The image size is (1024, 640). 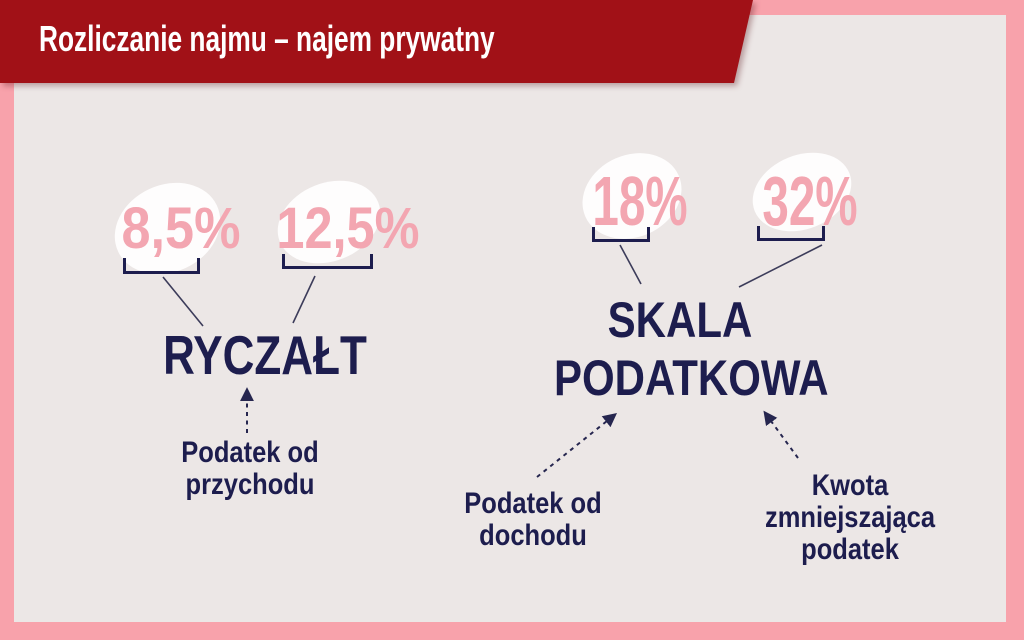 I want to click on title-banner: Rozliczanie najmu – najem prywatny, so click(x=390, y=50).